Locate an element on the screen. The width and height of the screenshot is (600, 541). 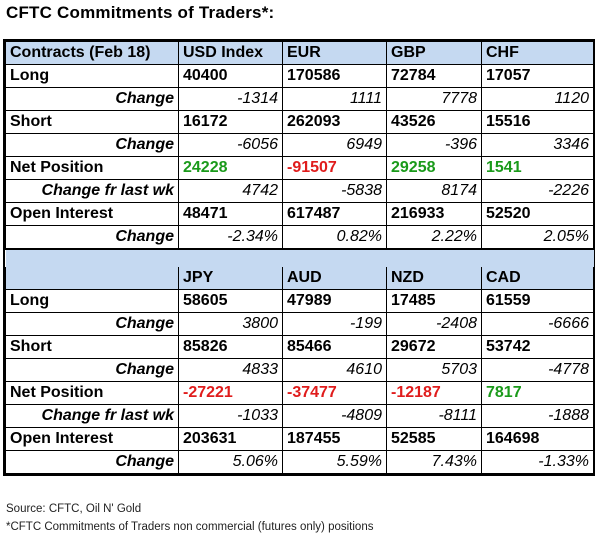
value-cell: 1541 is located at coordinates (537, 168).